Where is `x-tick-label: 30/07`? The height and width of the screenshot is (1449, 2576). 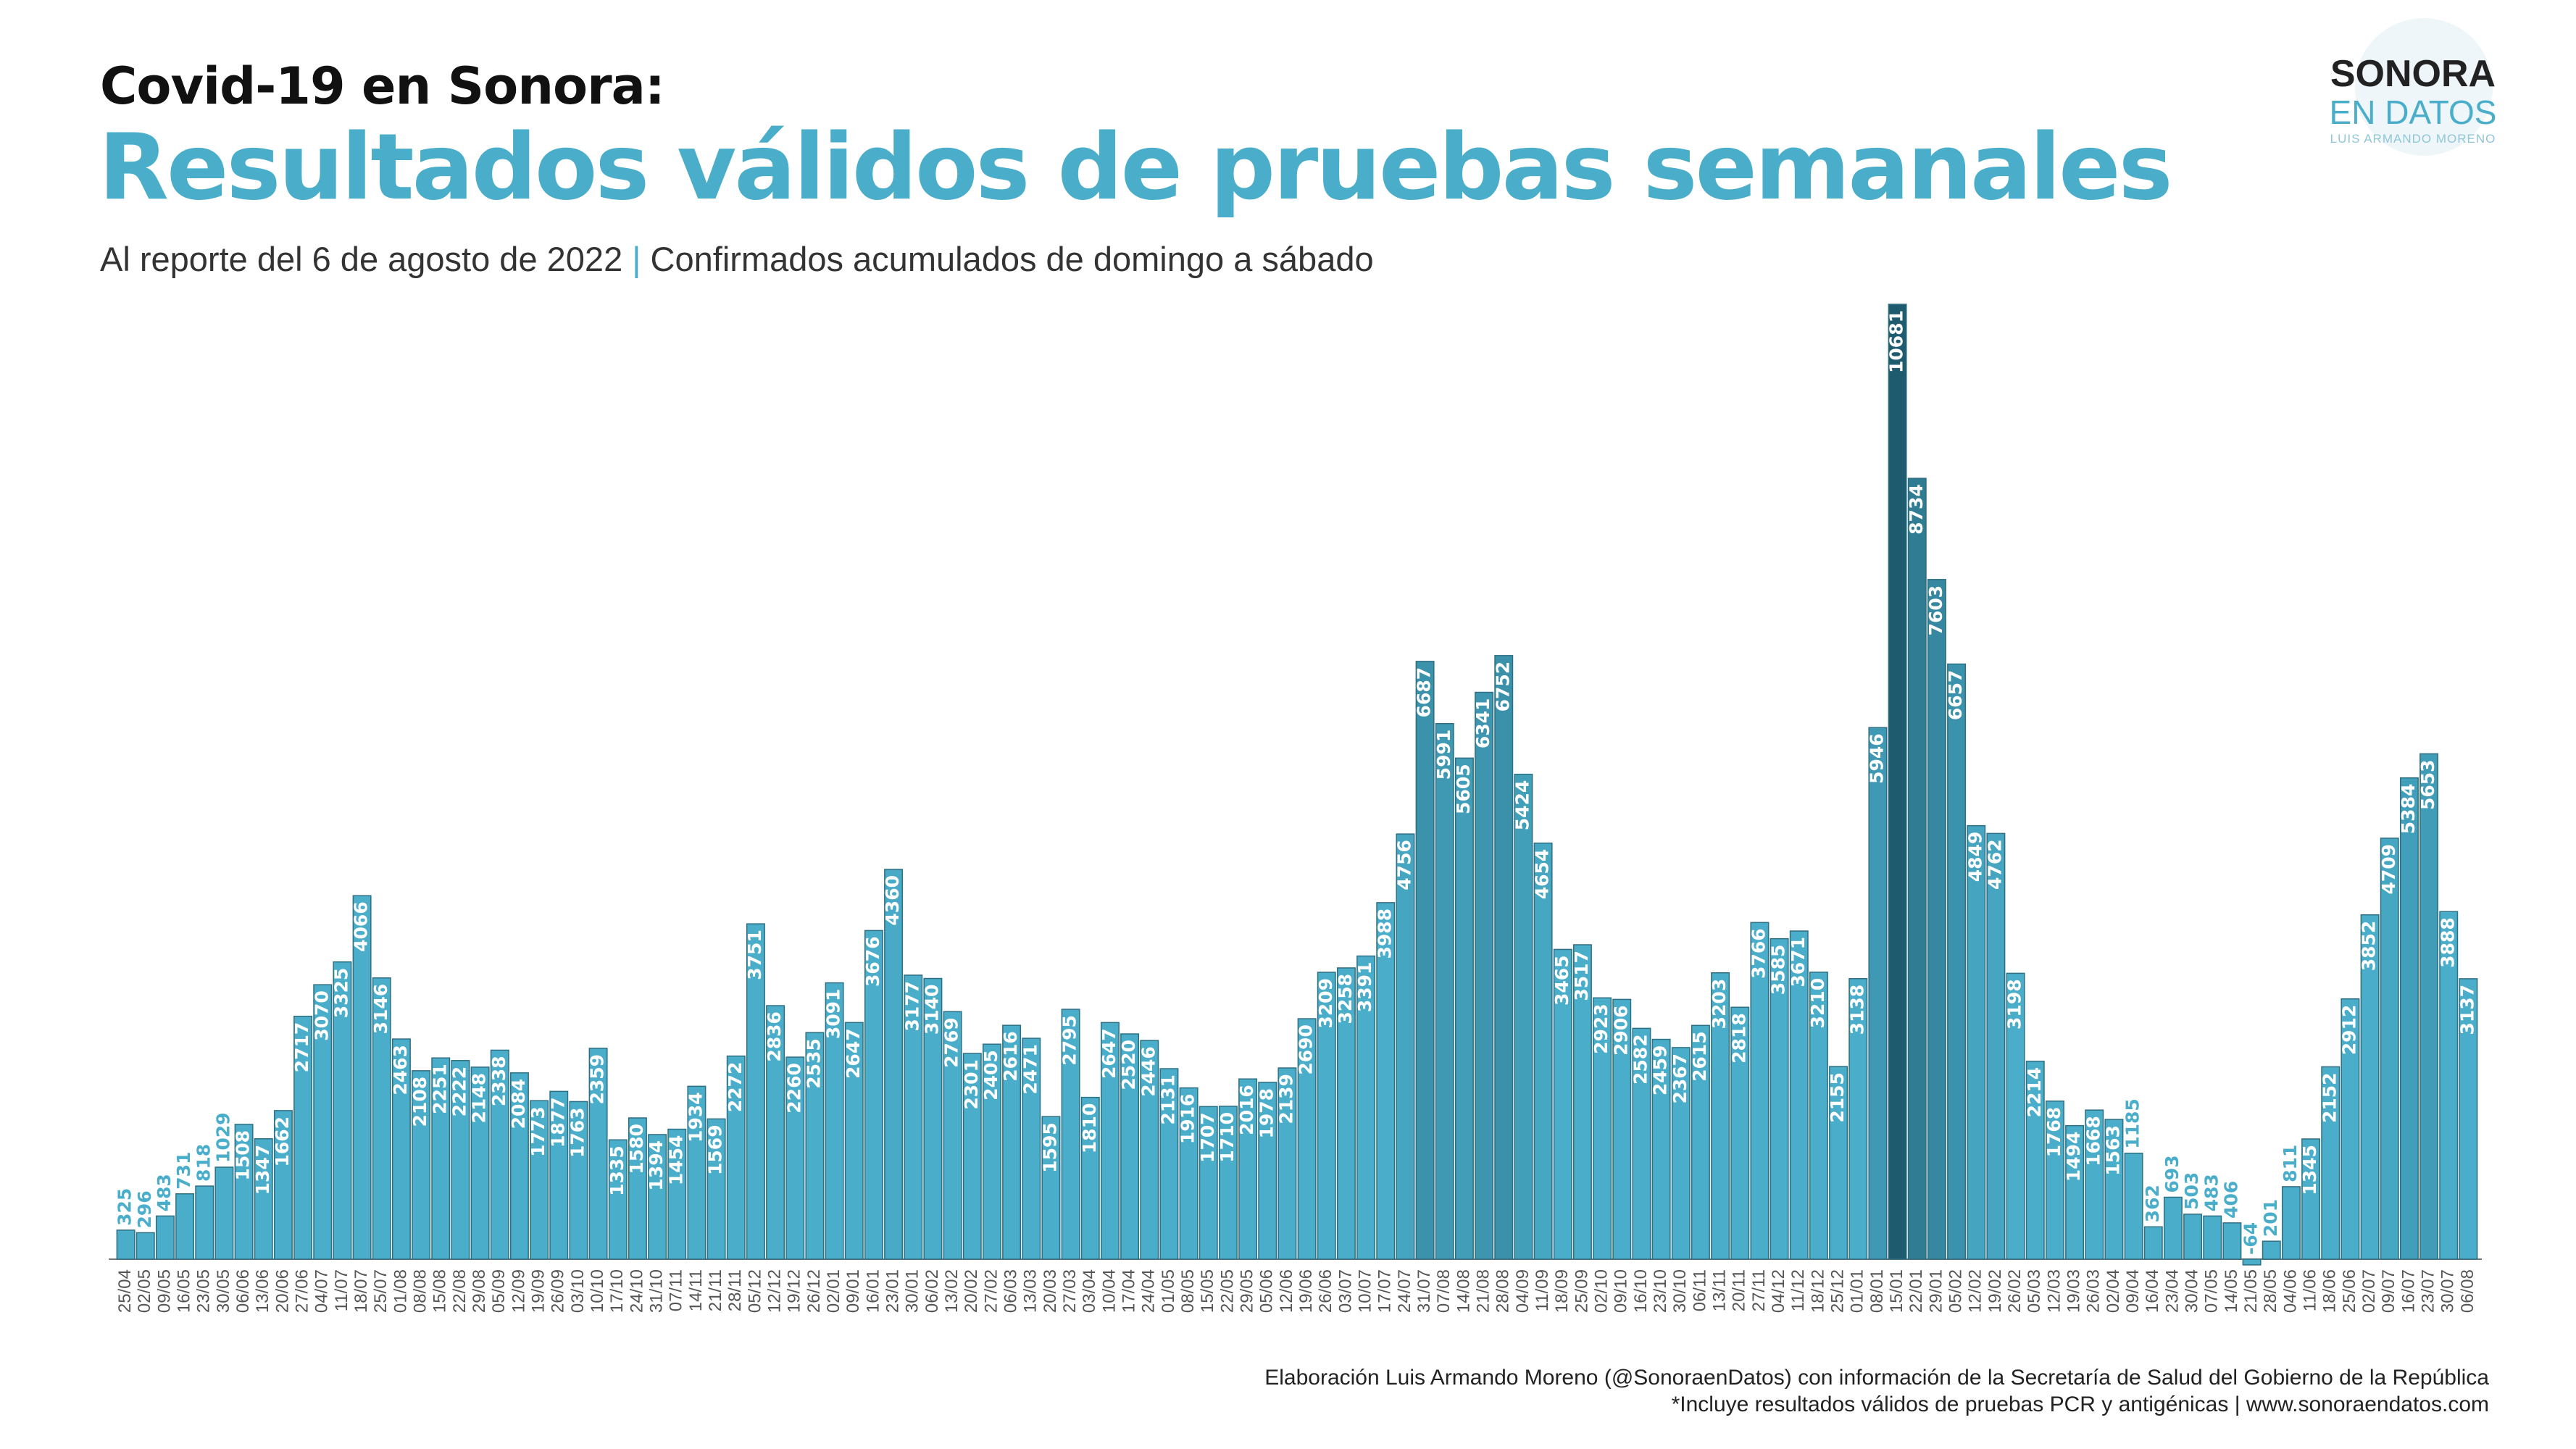
x-tick-label: 30/07 is located at coordinates (2448, 1291).